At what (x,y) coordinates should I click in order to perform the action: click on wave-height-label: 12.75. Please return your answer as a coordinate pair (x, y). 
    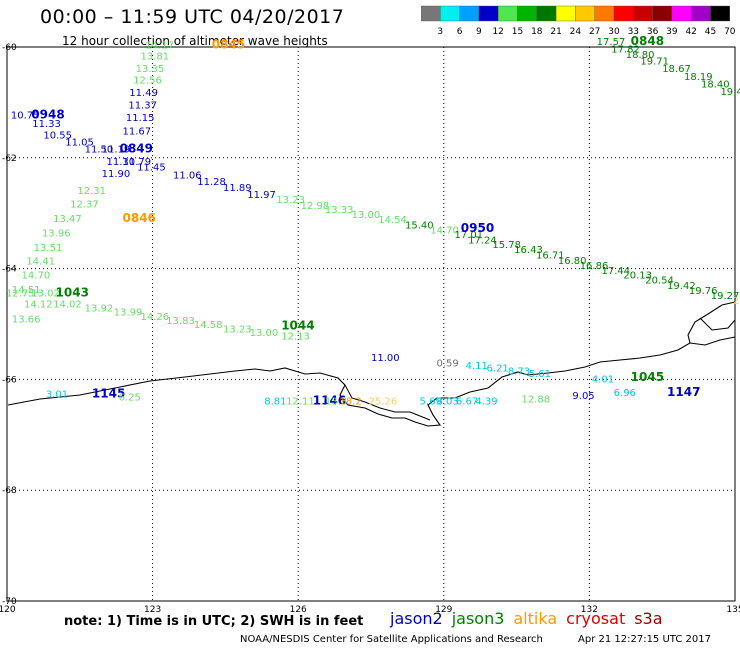
    Looking at the image, I should click on (20, 293).